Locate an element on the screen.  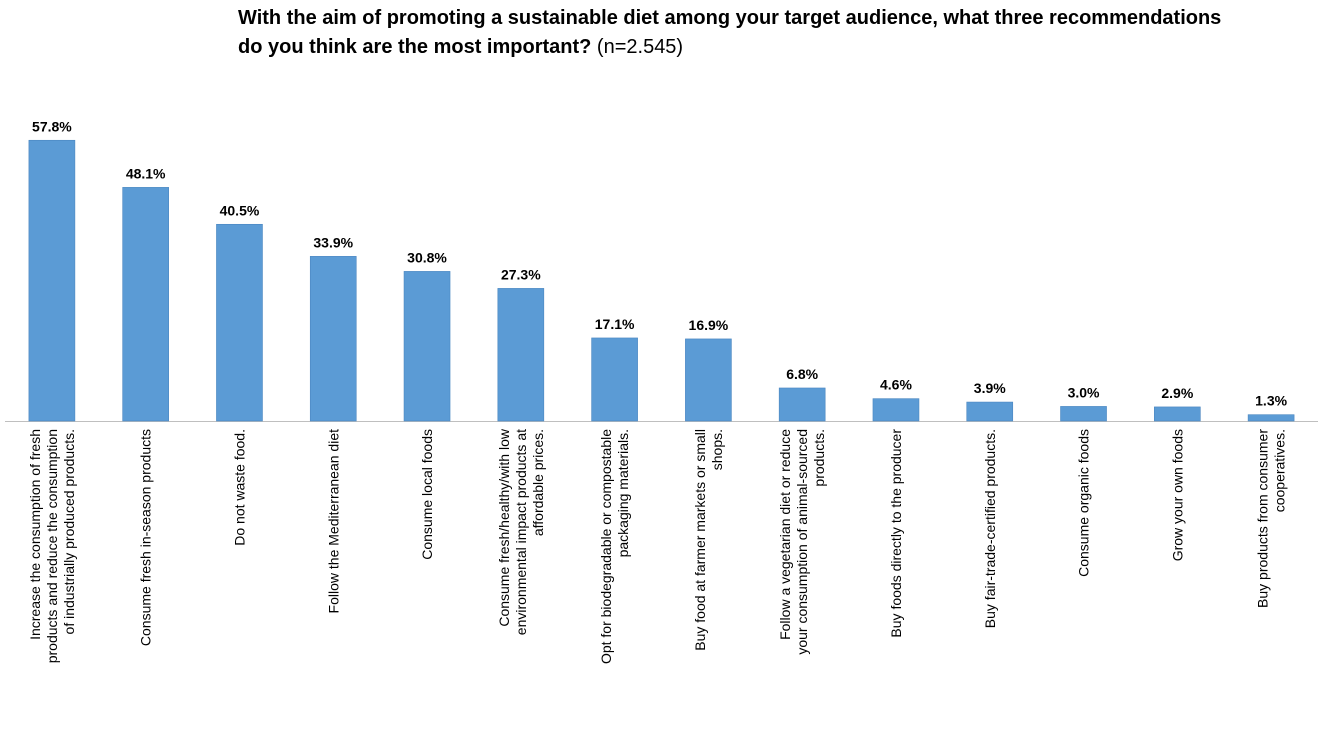
value-label-1: 57.8% is located at coordinates (52, 126).